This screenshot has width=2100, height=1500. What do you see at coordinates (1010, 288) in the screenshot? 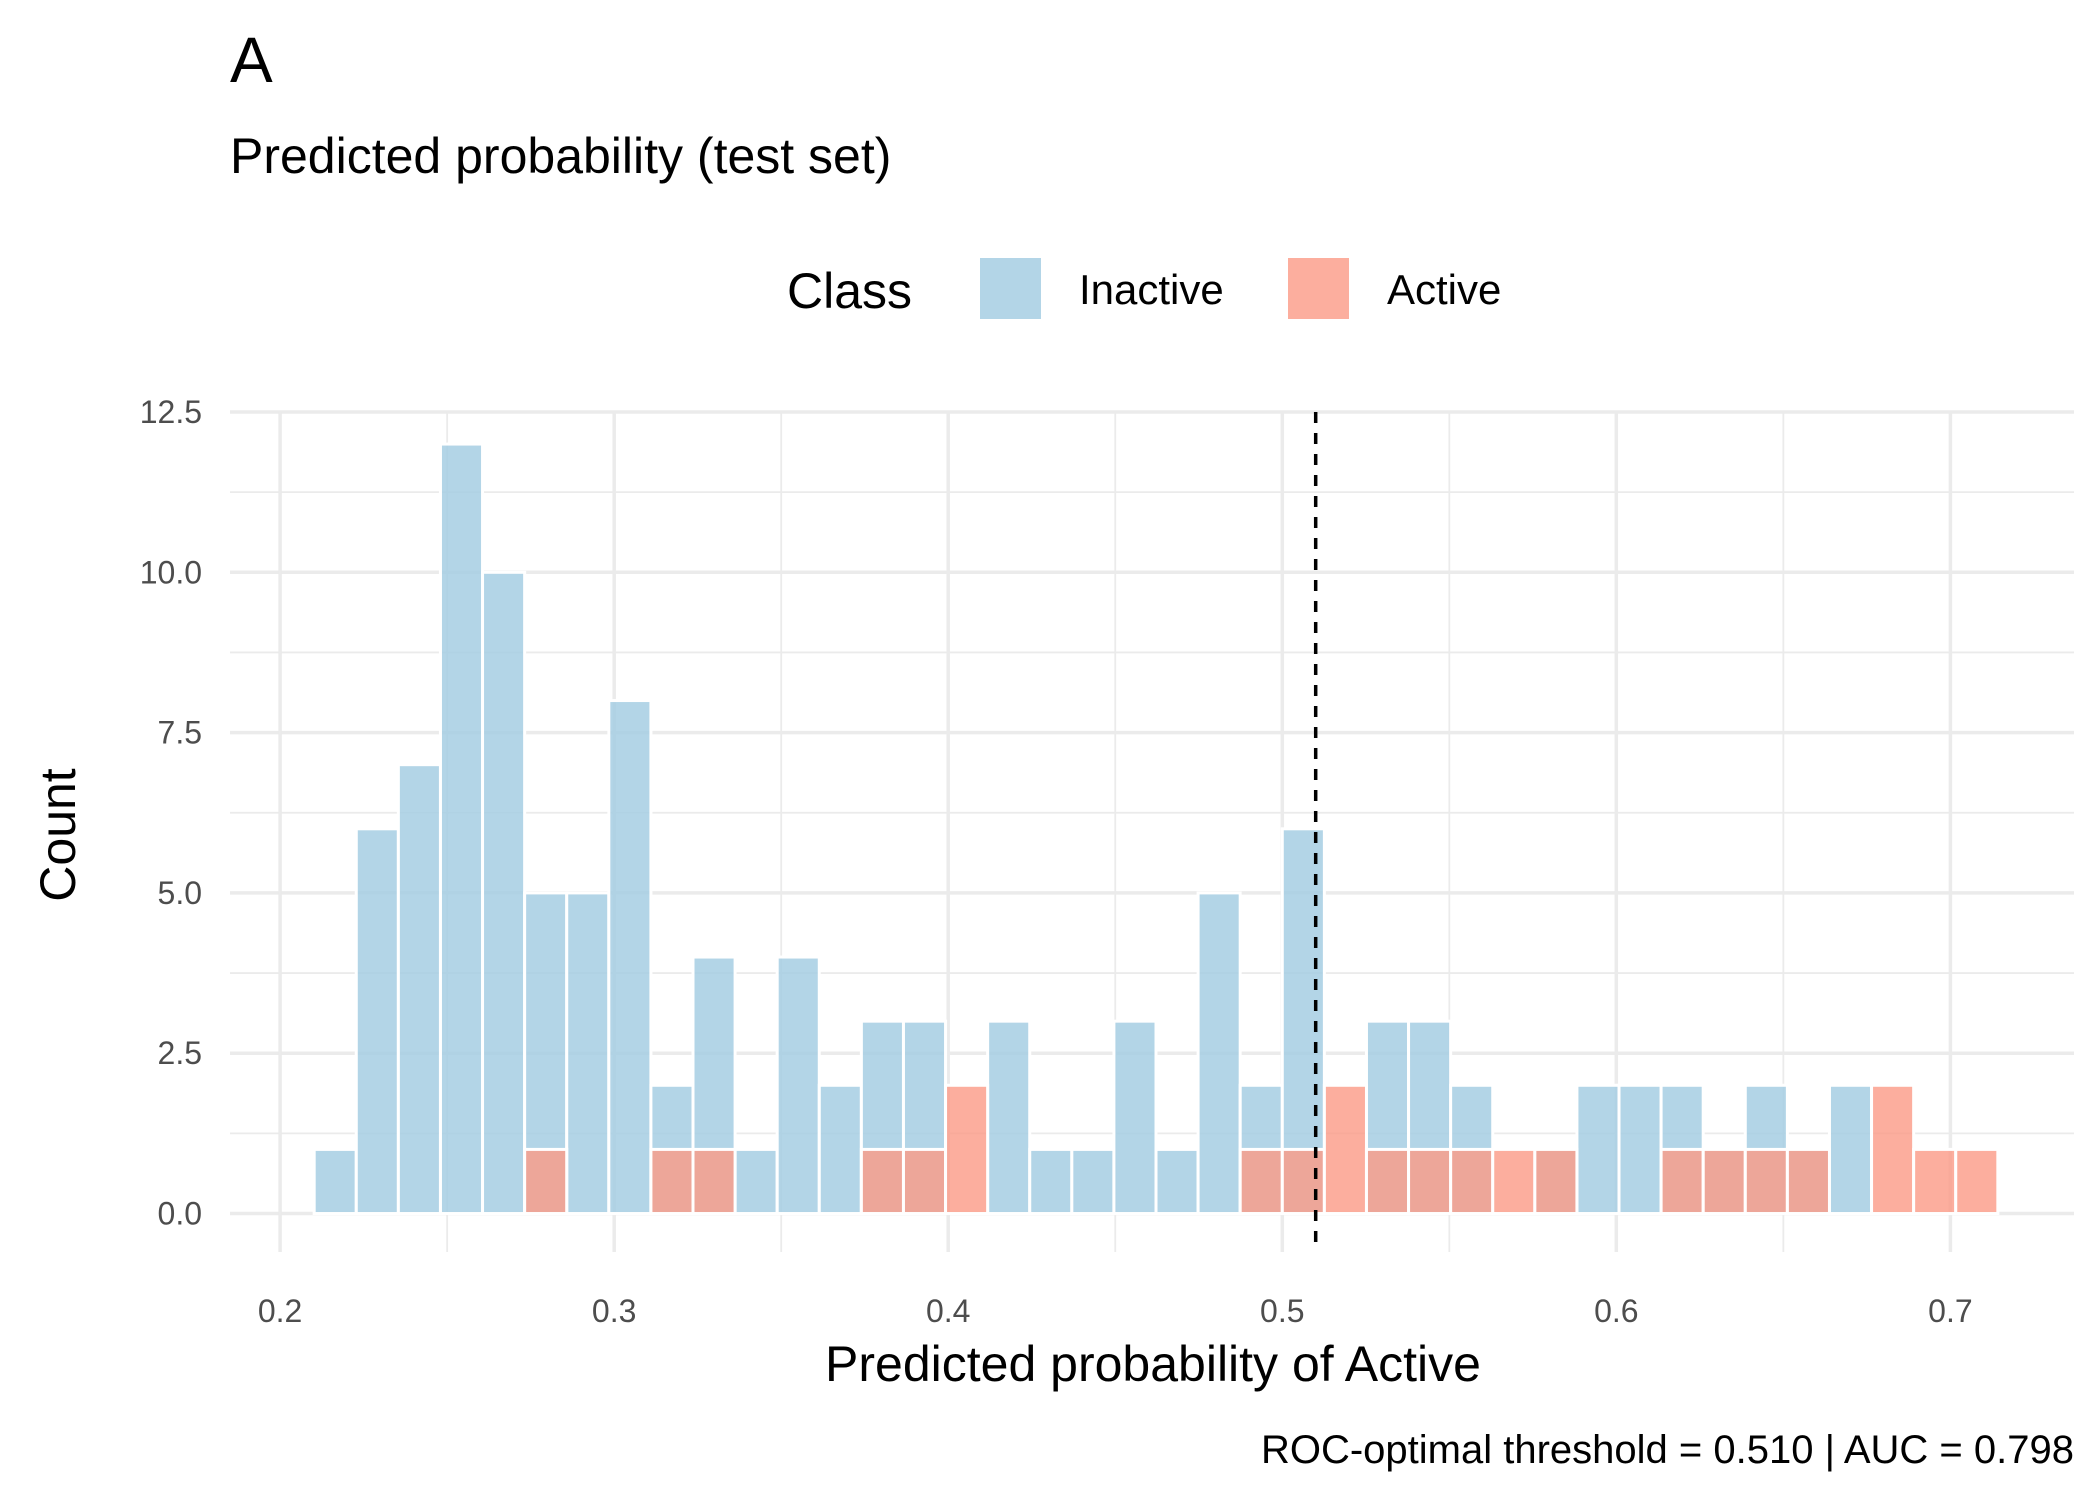
I see `legend-swatch-inactive` at bounding box center [1010, 288].